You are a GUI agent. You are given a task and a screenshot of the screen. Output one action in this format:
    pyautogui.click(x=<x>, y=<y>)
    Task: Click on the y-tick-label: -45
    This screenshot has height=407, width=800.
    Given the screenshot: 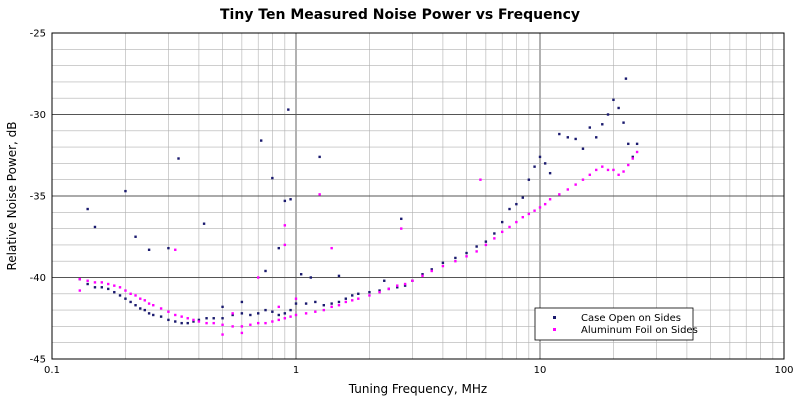 What is the action you would take?
    pyautogui.click(x=38, y=360)
    